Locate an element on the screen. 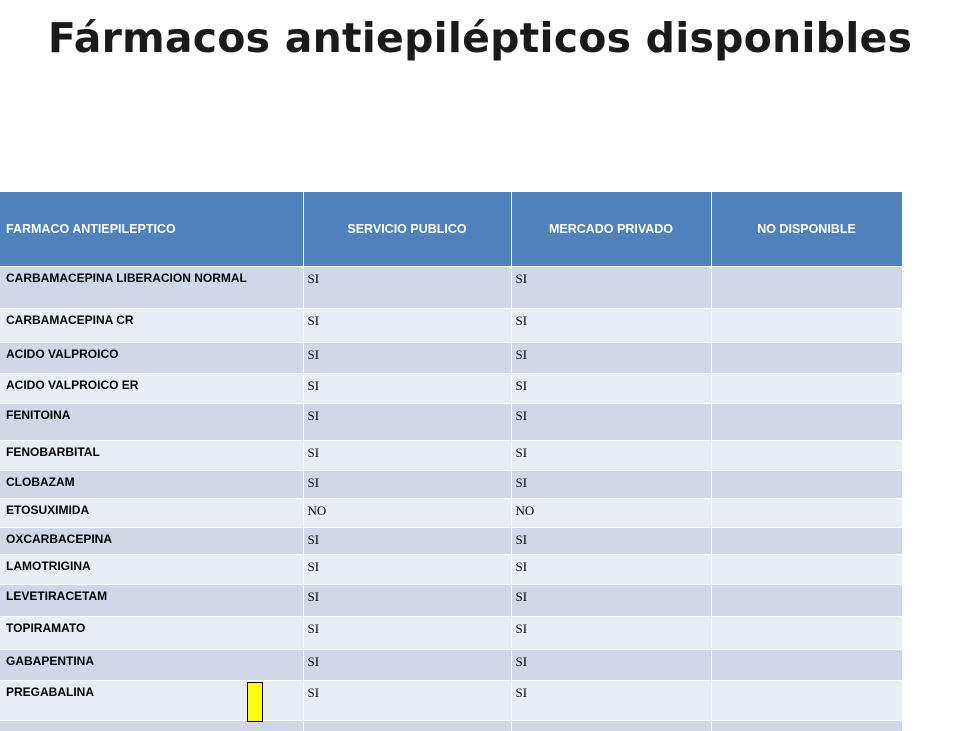  drug-name-cell: ETOSUXIMIDA is located at coordinates (152, 513).